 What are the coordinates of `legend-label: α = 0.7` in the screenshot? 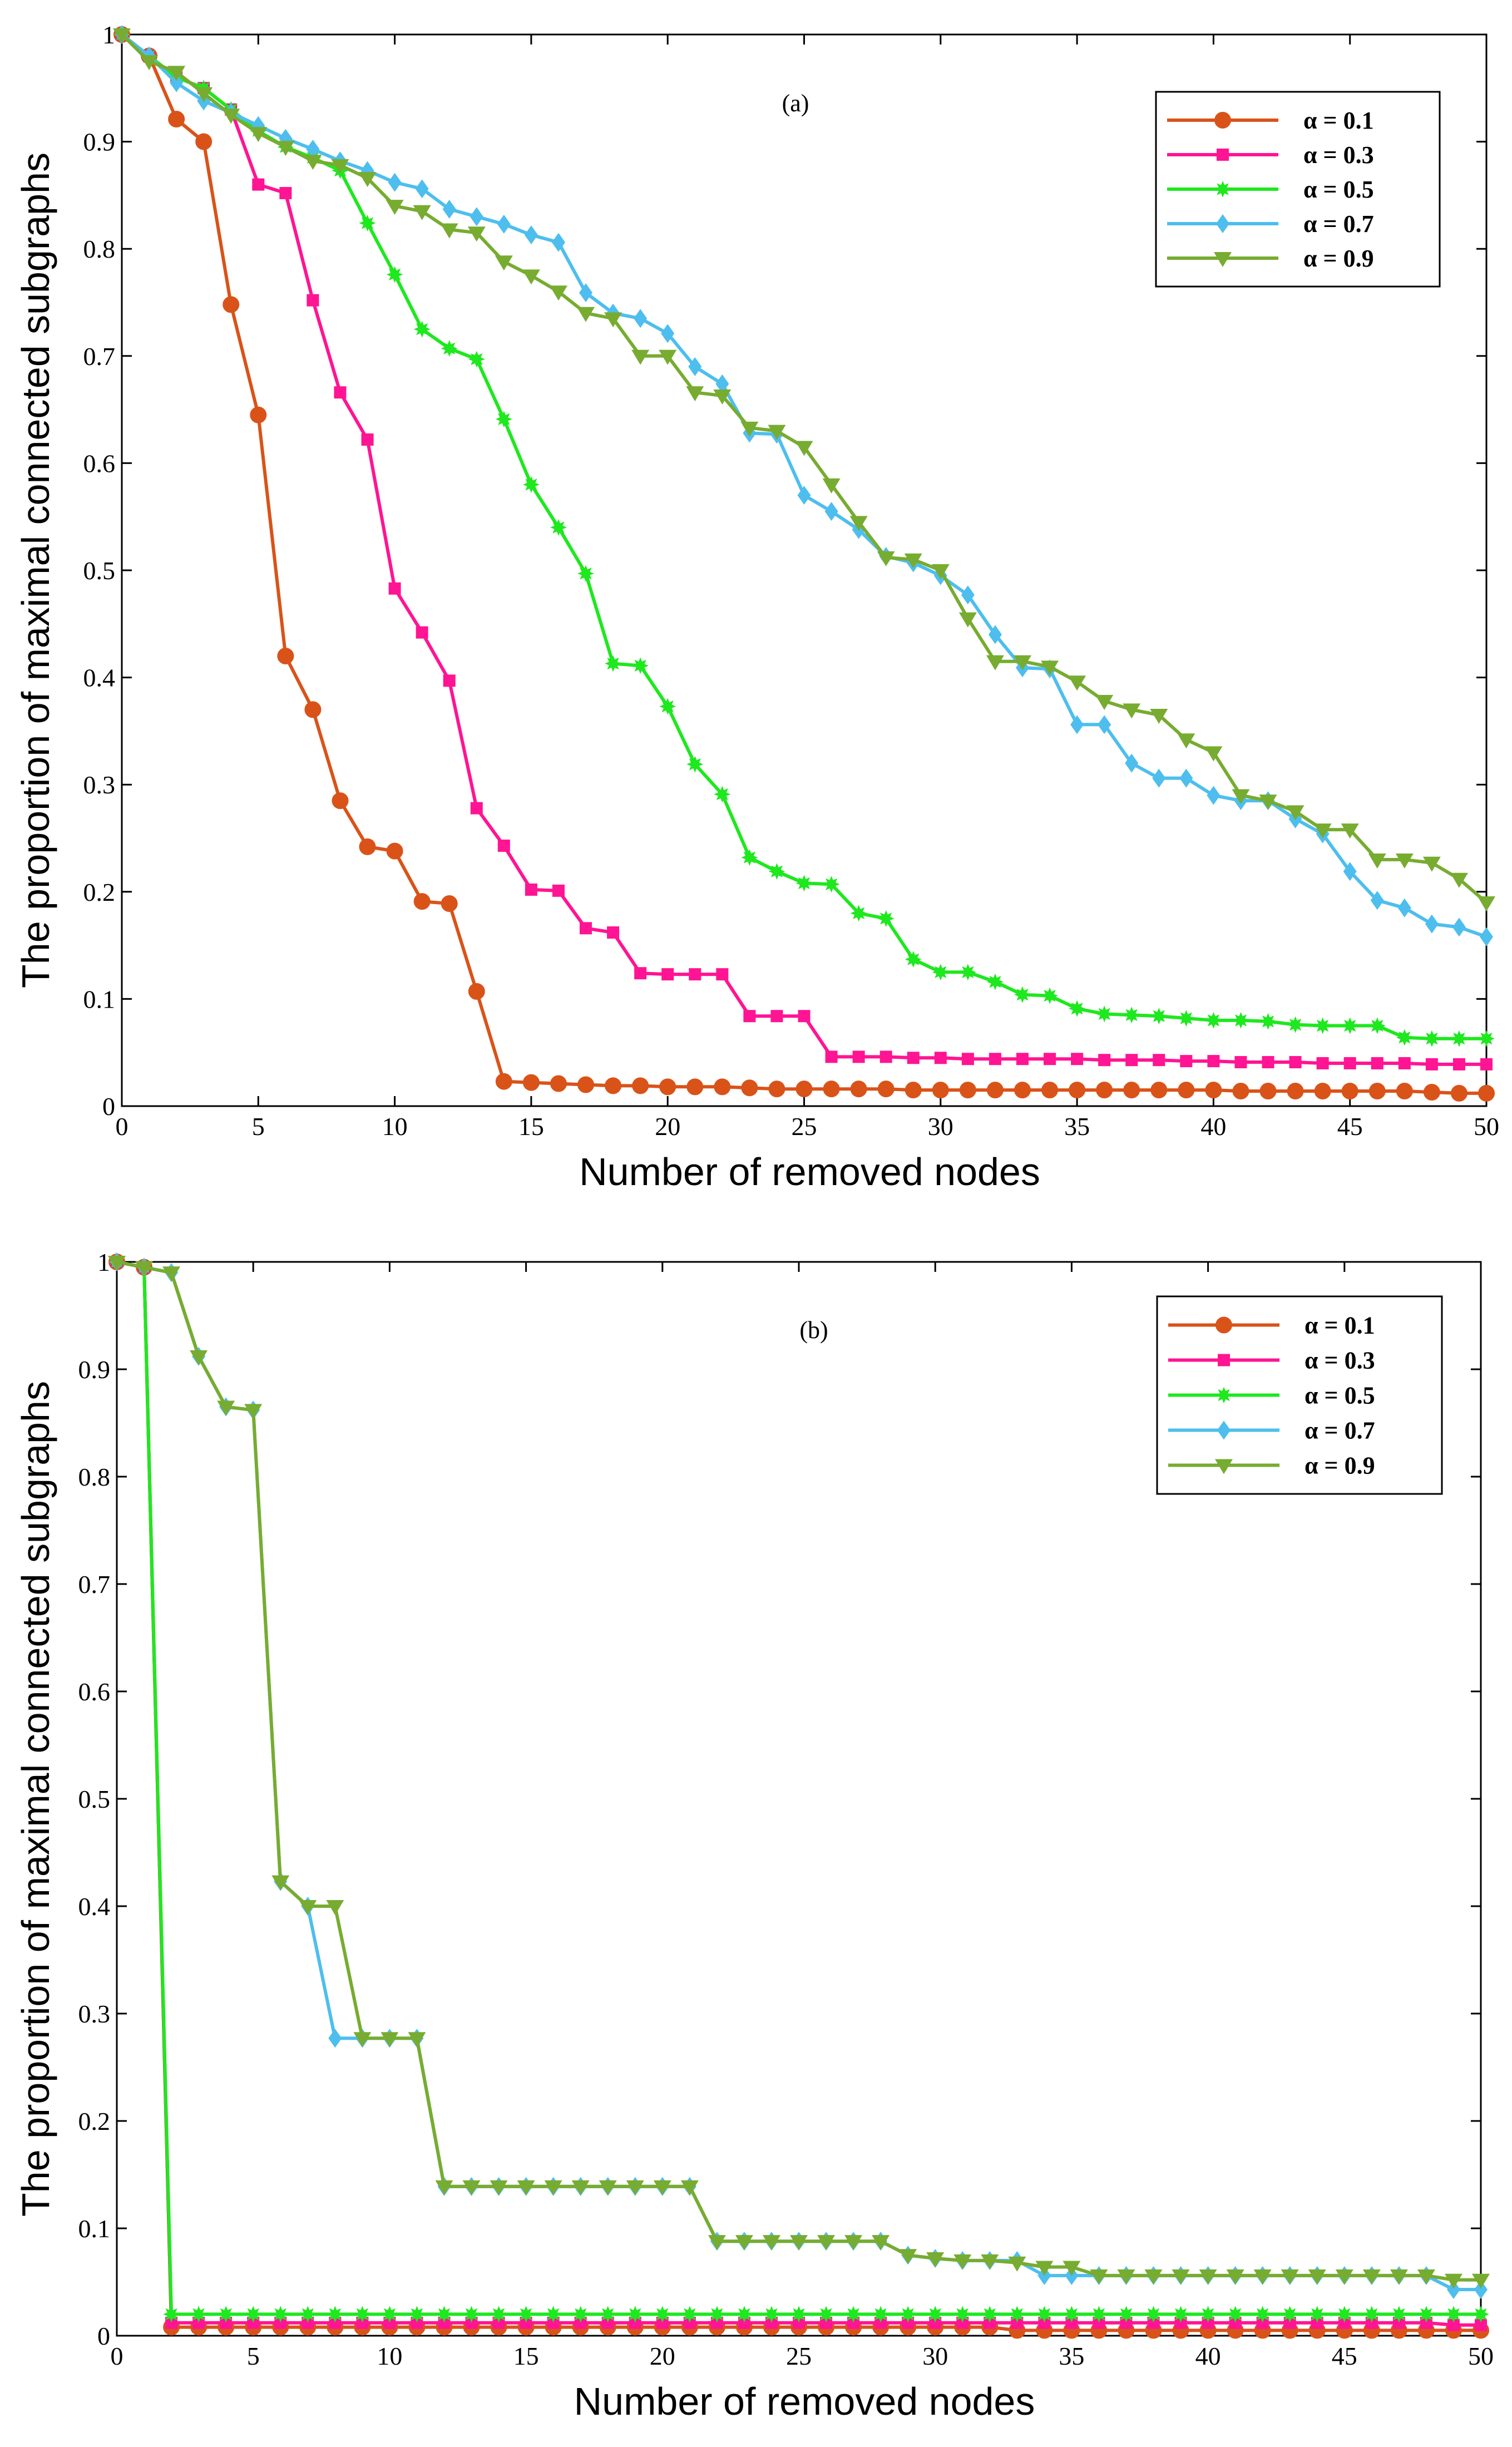 It's located at (1340, 1430).